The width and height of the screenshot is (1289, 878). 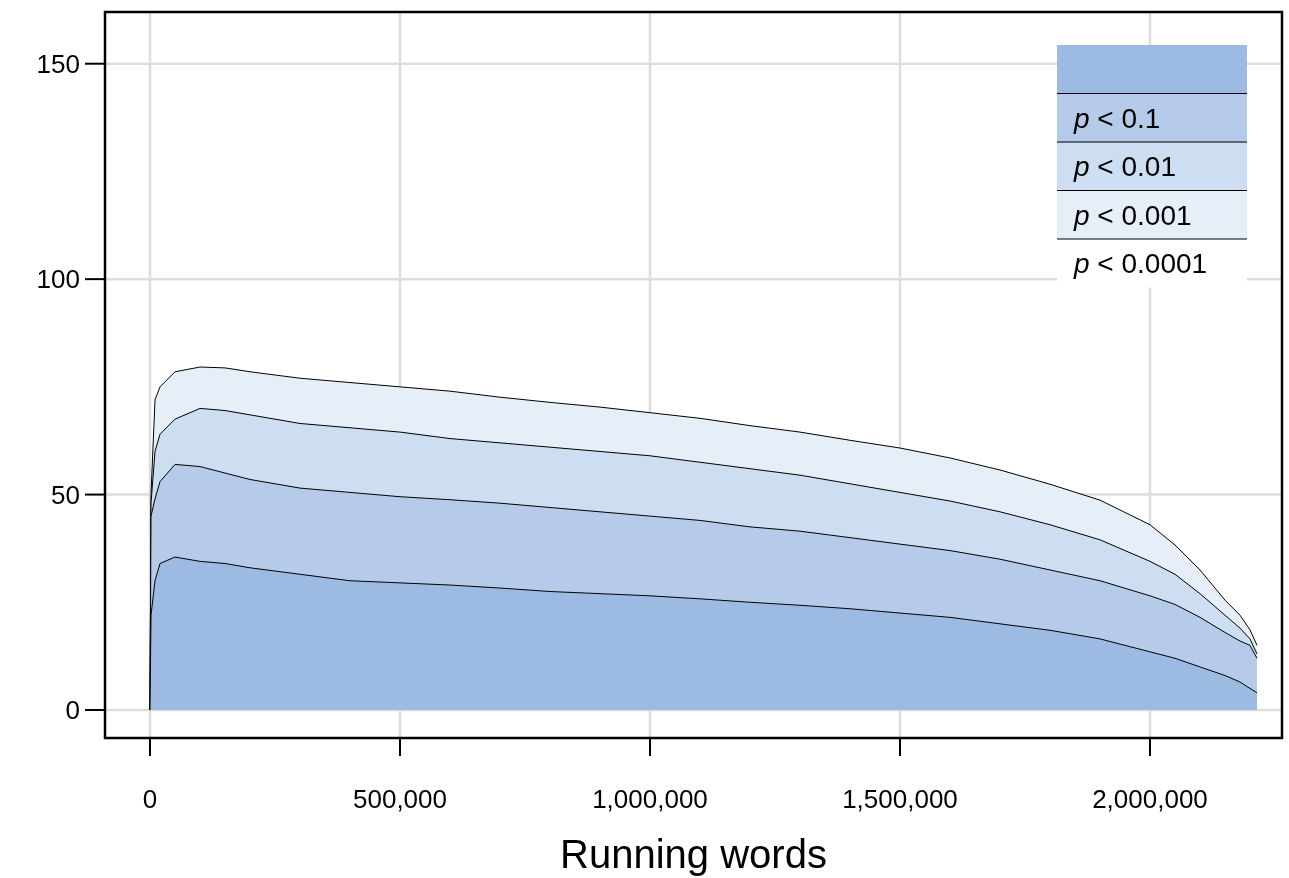 What do you see at coordinates (1140, 263) in the screenshot?
I see `annotation: p < 0.0001` at bounding box center [1140, 263].